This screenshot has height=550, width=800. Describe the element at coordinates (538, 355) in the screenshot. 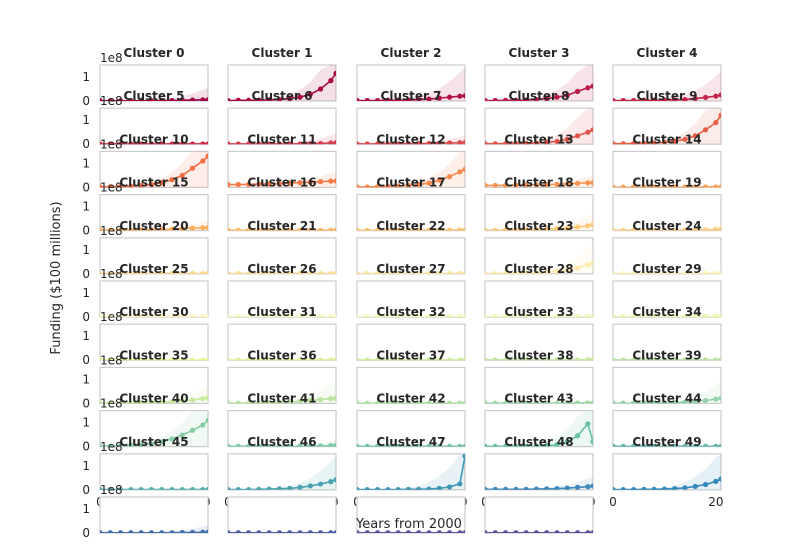

I see `panel-title: Cluster 38` at that location.